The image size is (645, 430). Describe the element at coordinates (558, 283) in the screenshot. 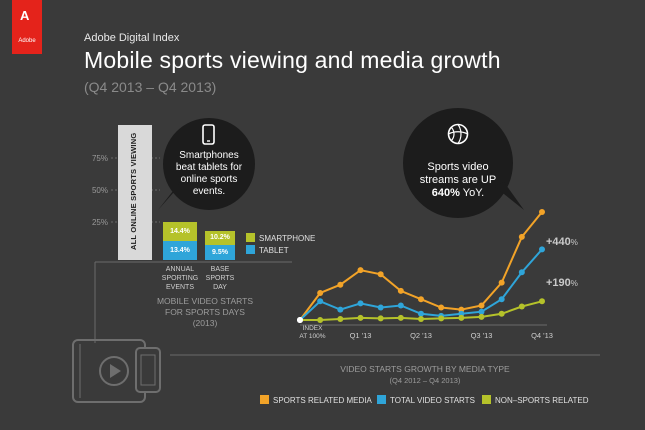

I see `end-label-nonsports-value: +190` at that location.